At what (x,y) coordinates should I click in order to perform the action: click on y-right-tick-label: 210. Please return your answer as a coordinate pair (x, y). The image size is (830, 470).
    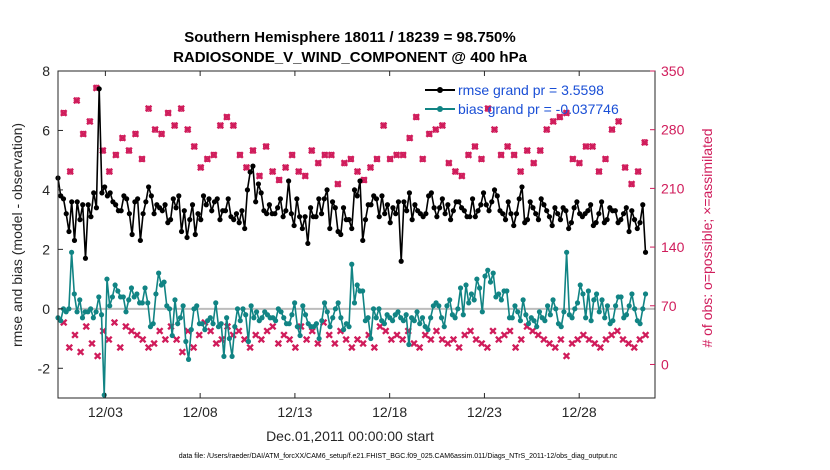
    Looking at the image, I should click on (673, 188).